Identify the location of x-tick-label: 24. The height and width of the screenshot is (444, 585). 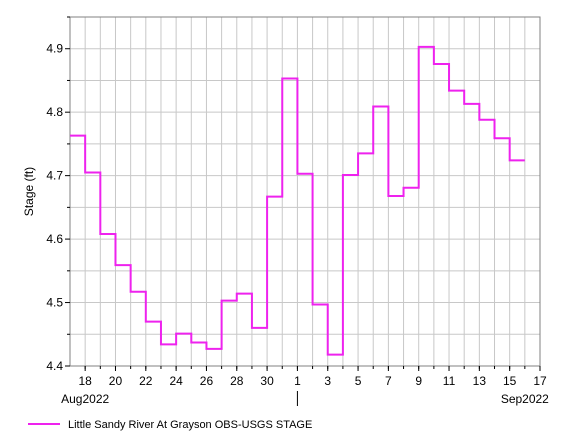
(176, 381).